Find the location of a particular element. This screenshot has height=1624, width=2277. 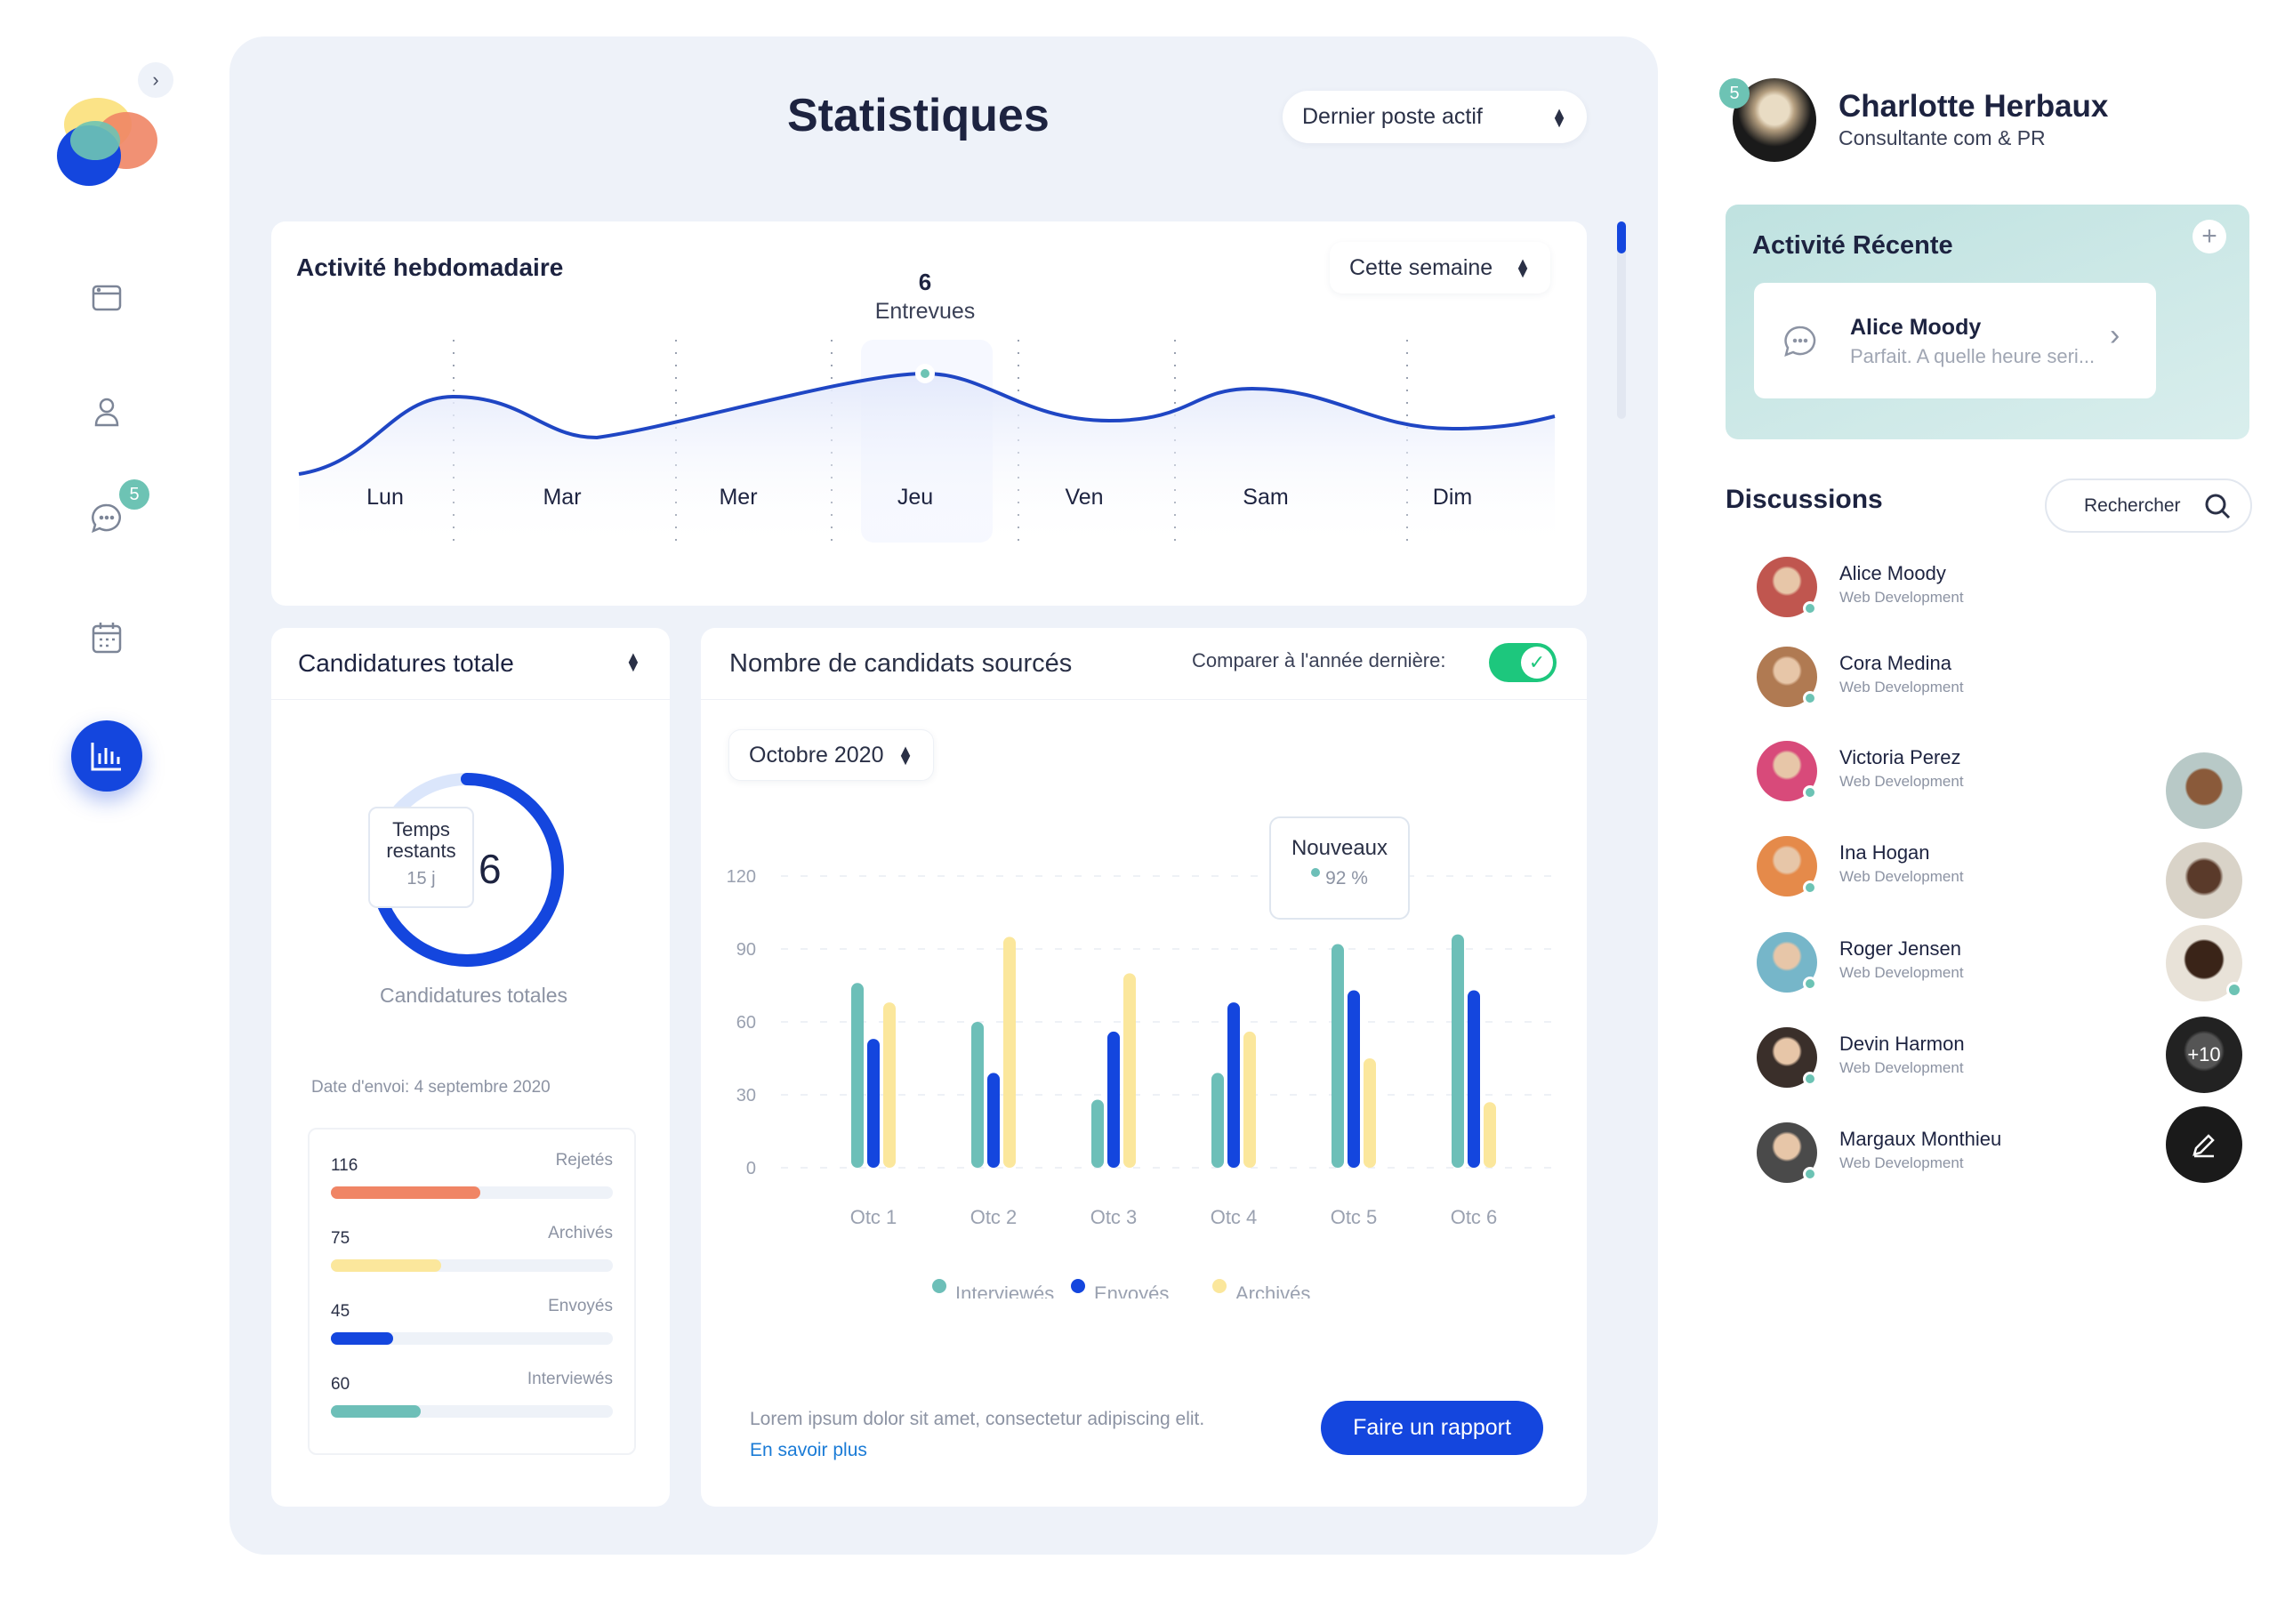

day-label: Sam is located at coordinates (1266, 497).